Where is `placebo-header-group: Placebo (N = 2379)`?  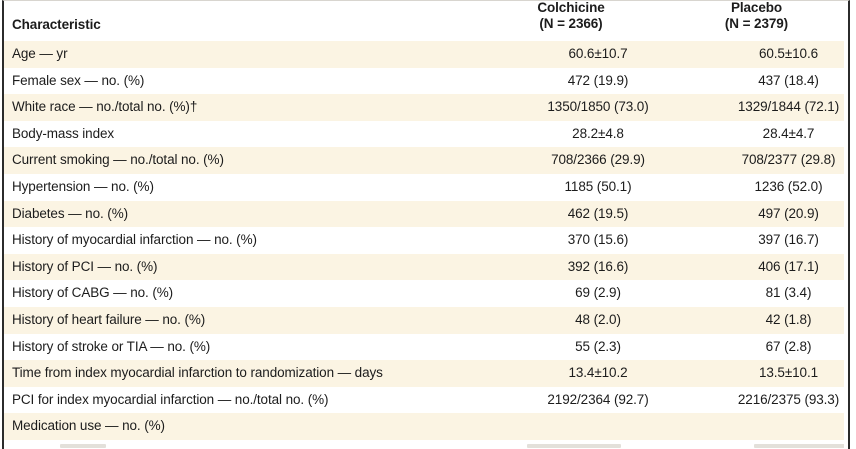 placebo-header-group: Placebo (N = 2379) is located at coordinates (756, 16).